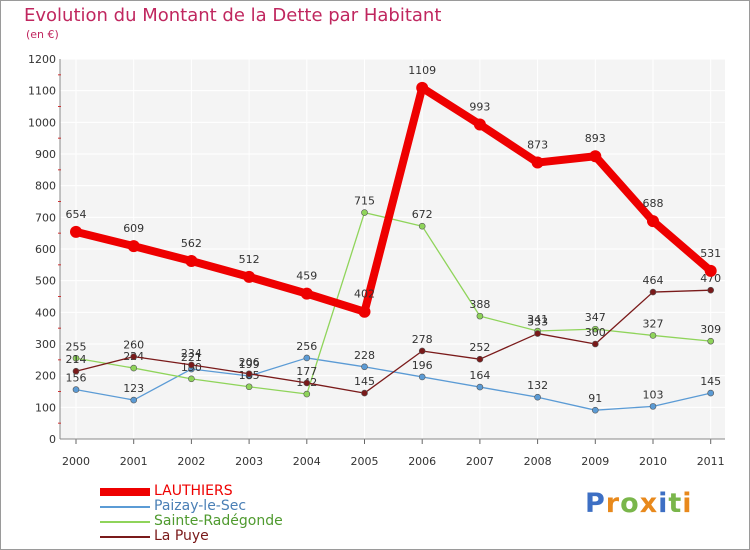 Image resolution: width=750 pixels, height=550 pixels. Describe the element at coordinates (191, 353) in the screenshot. I see `data-label: 234` at that location.